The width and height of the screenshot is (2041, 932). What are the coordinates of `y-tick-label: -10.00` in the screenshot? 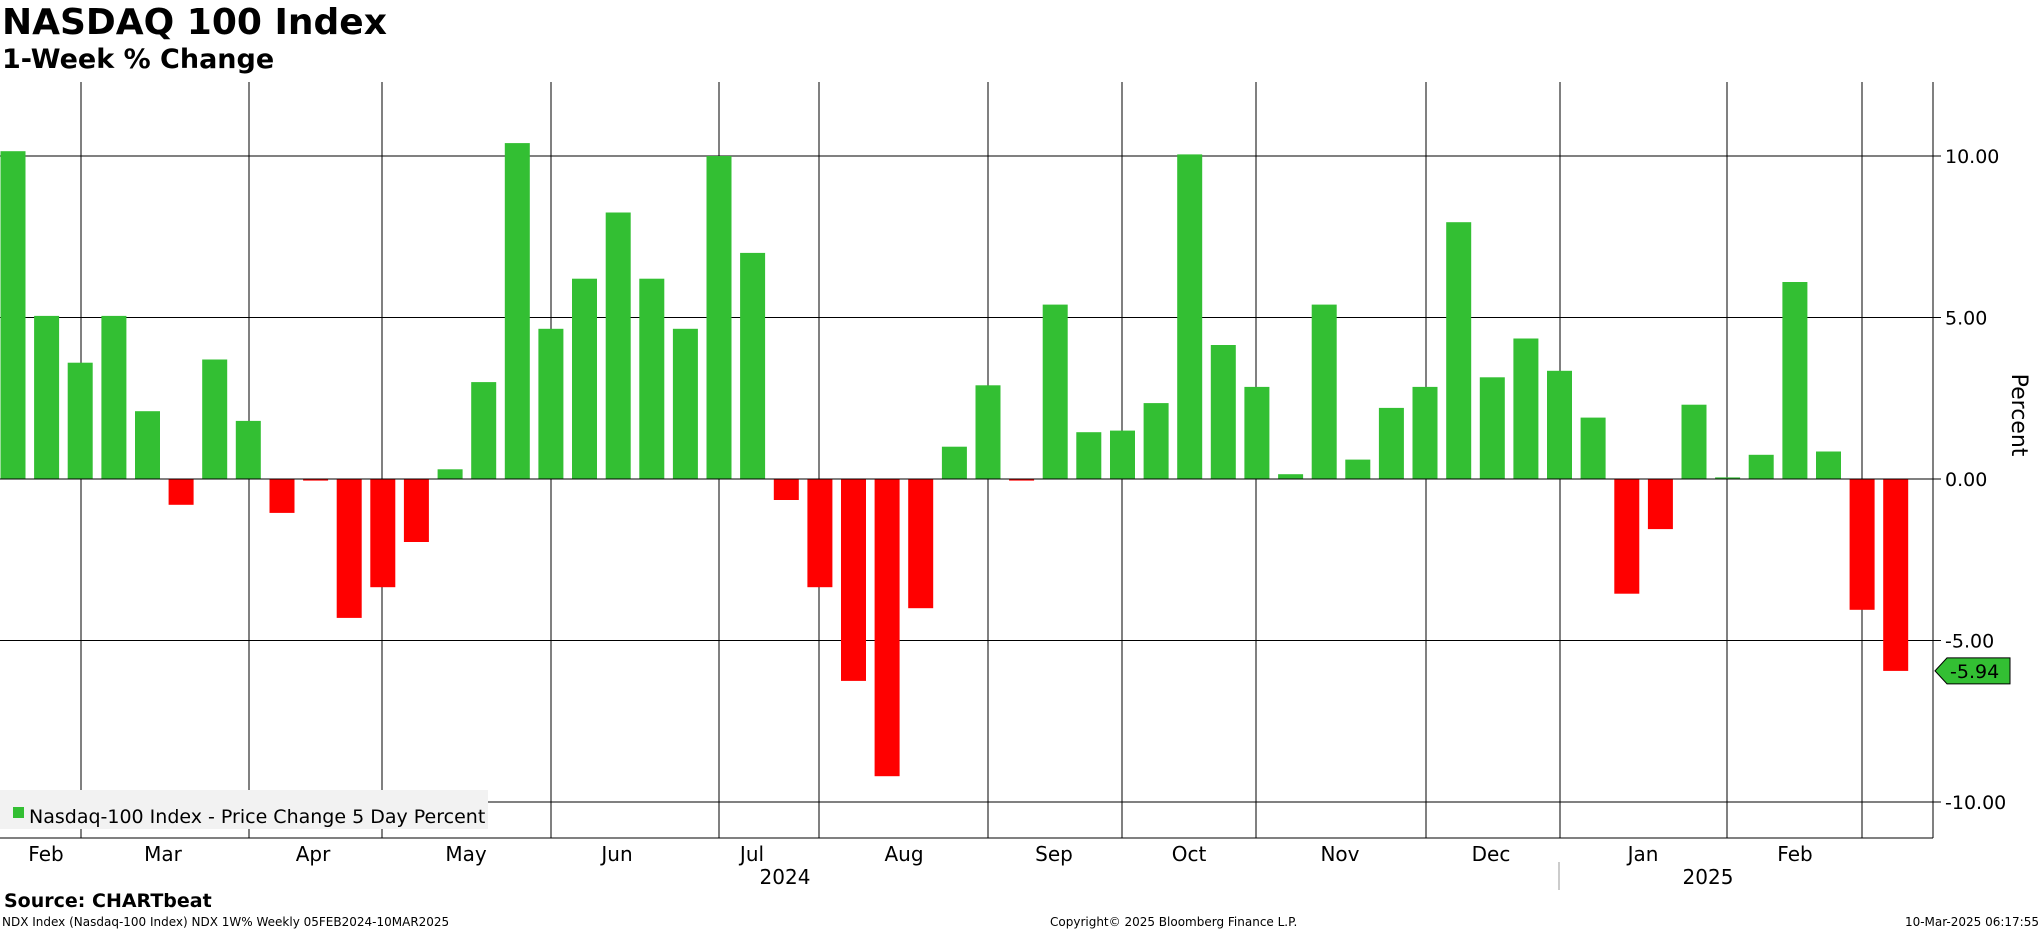 It's located at (1975, 803).